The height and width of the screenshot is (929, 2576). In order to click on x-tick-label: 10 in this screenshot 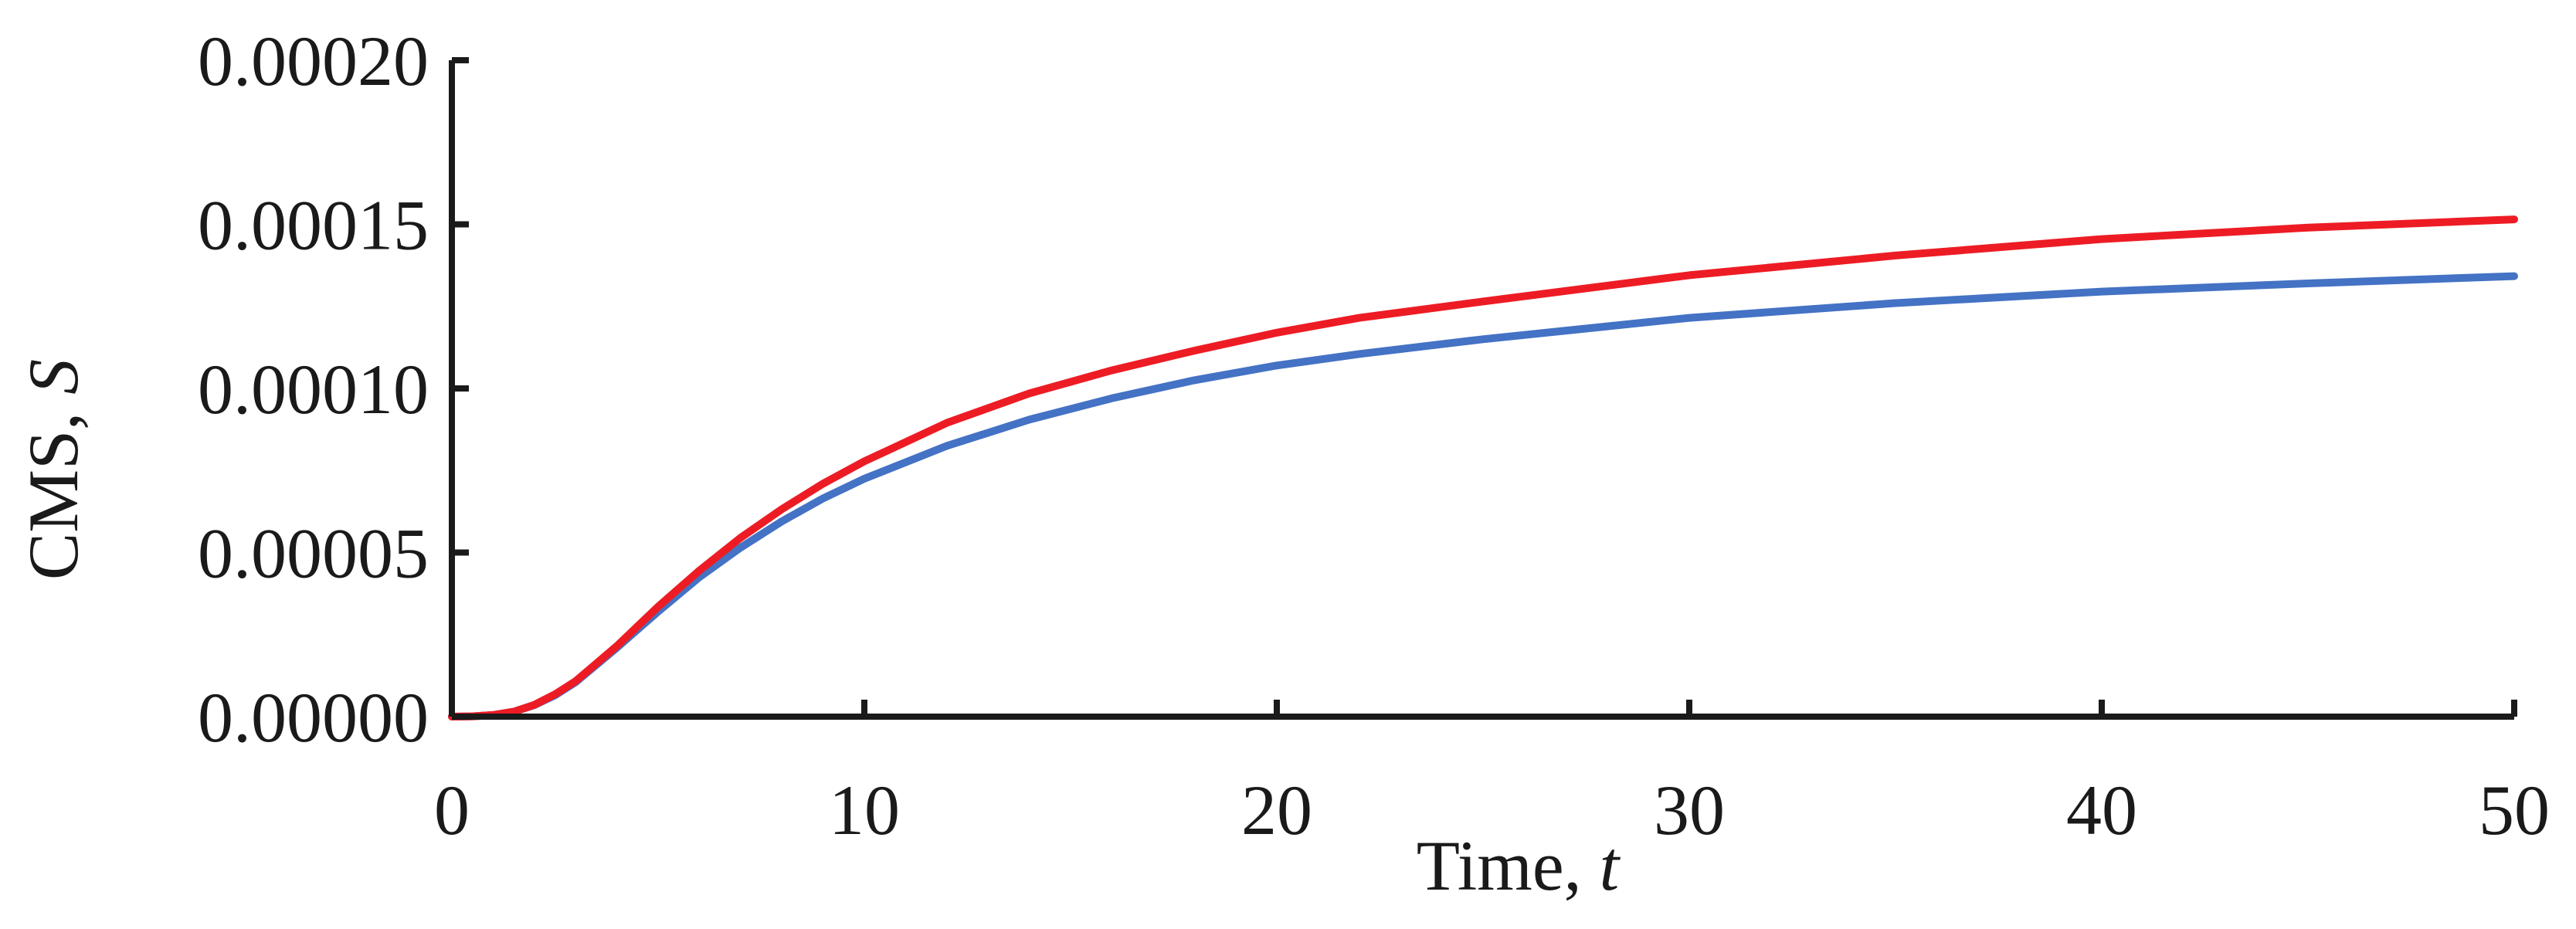, I will do `click(864, 810)`.